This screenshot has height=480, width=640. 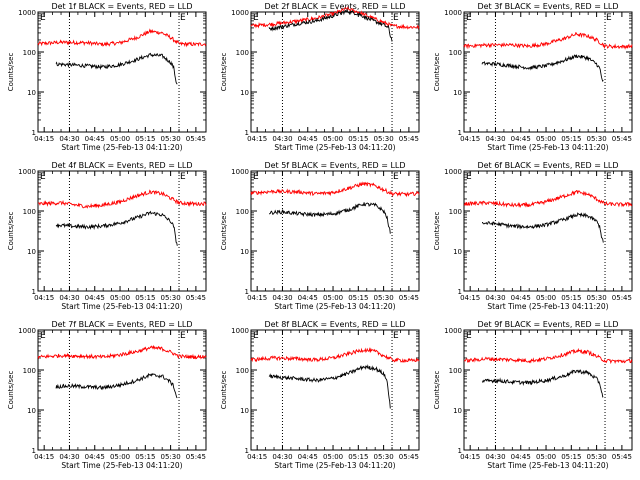 I want to click on panel-title: Det 1f BLACK = Events, RED = LLD, so click(x=121, y=6).